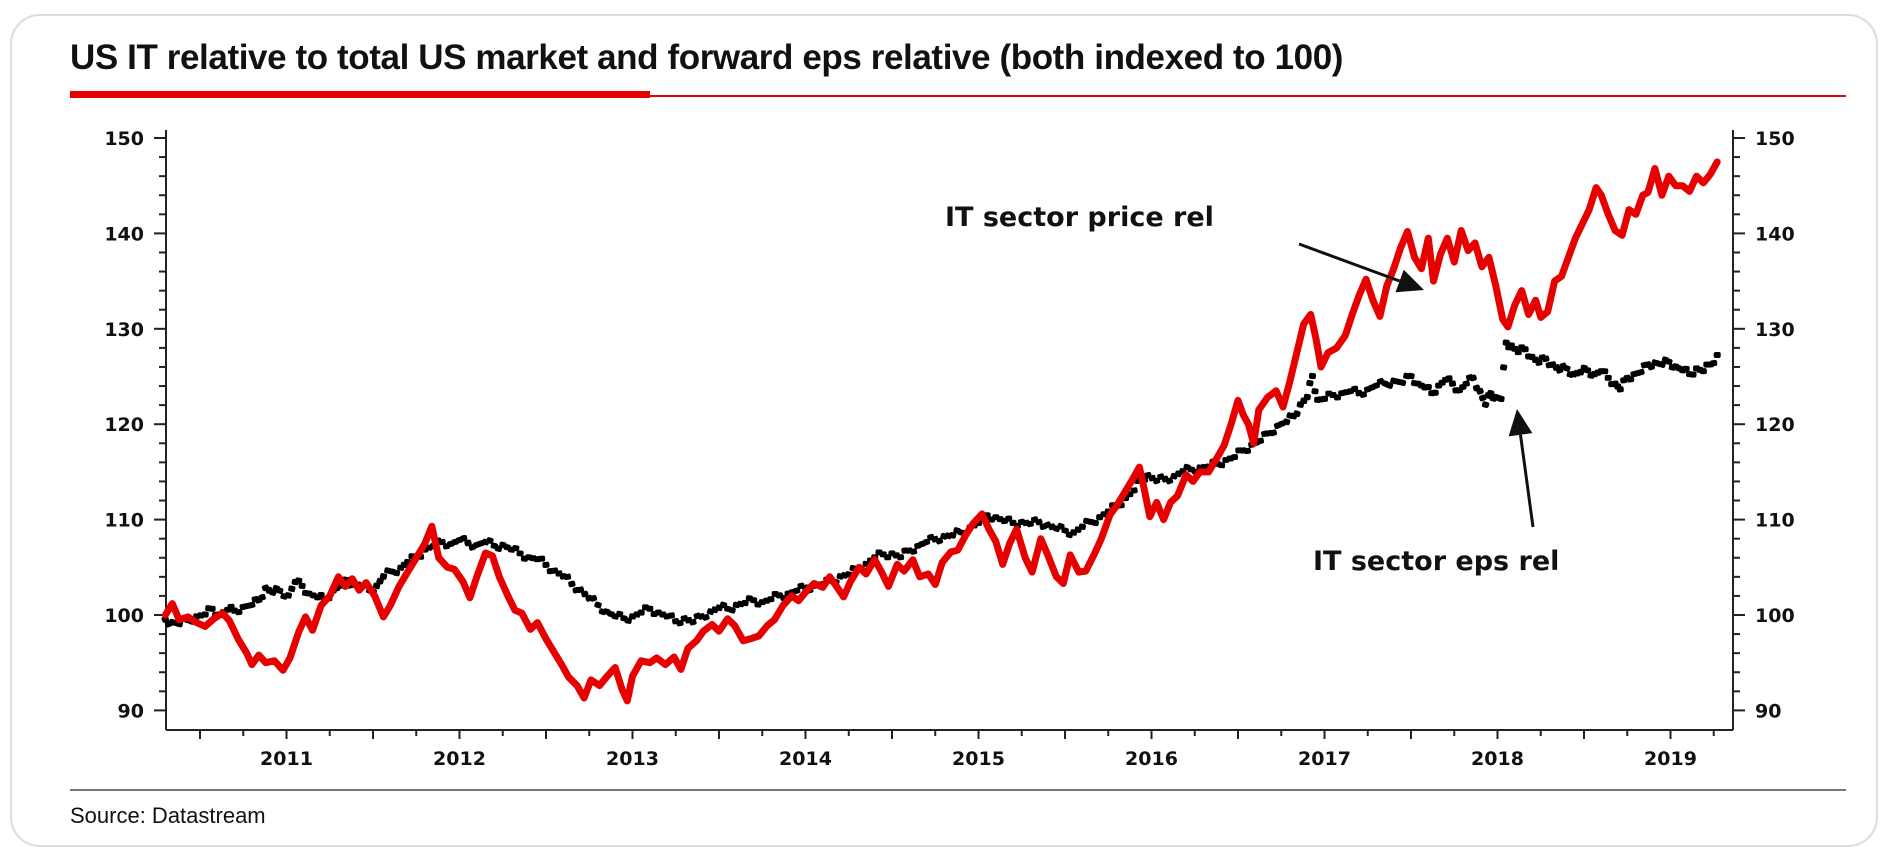 The width and height of the screenshot is (1890, 860). I want to click on source-note: Source: Datastream, so click(168, 815).